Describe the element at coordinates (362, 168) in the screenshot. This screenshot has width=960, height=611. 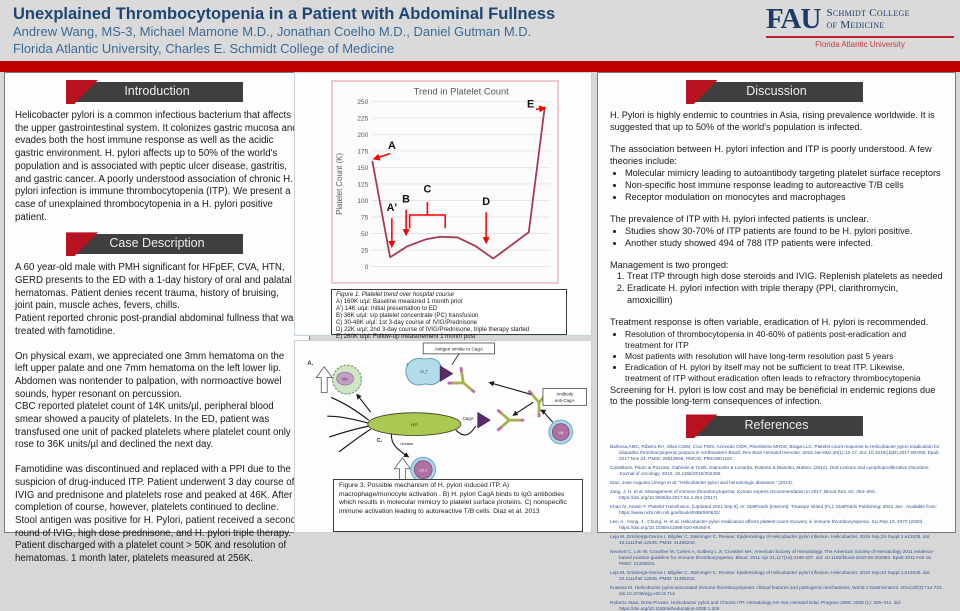
I see `chart-ytick-label: 150` at that location.